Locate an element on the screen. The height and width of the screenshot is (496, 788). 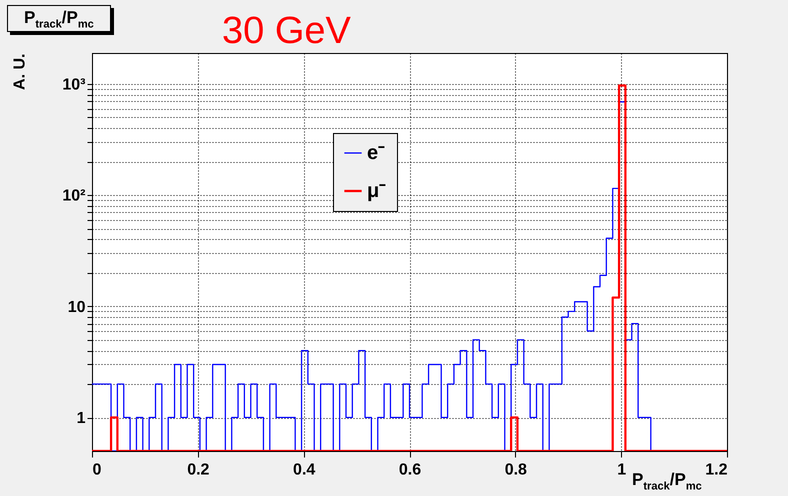
x-tick-label: 0.8 is located at coordinates (516, 470).